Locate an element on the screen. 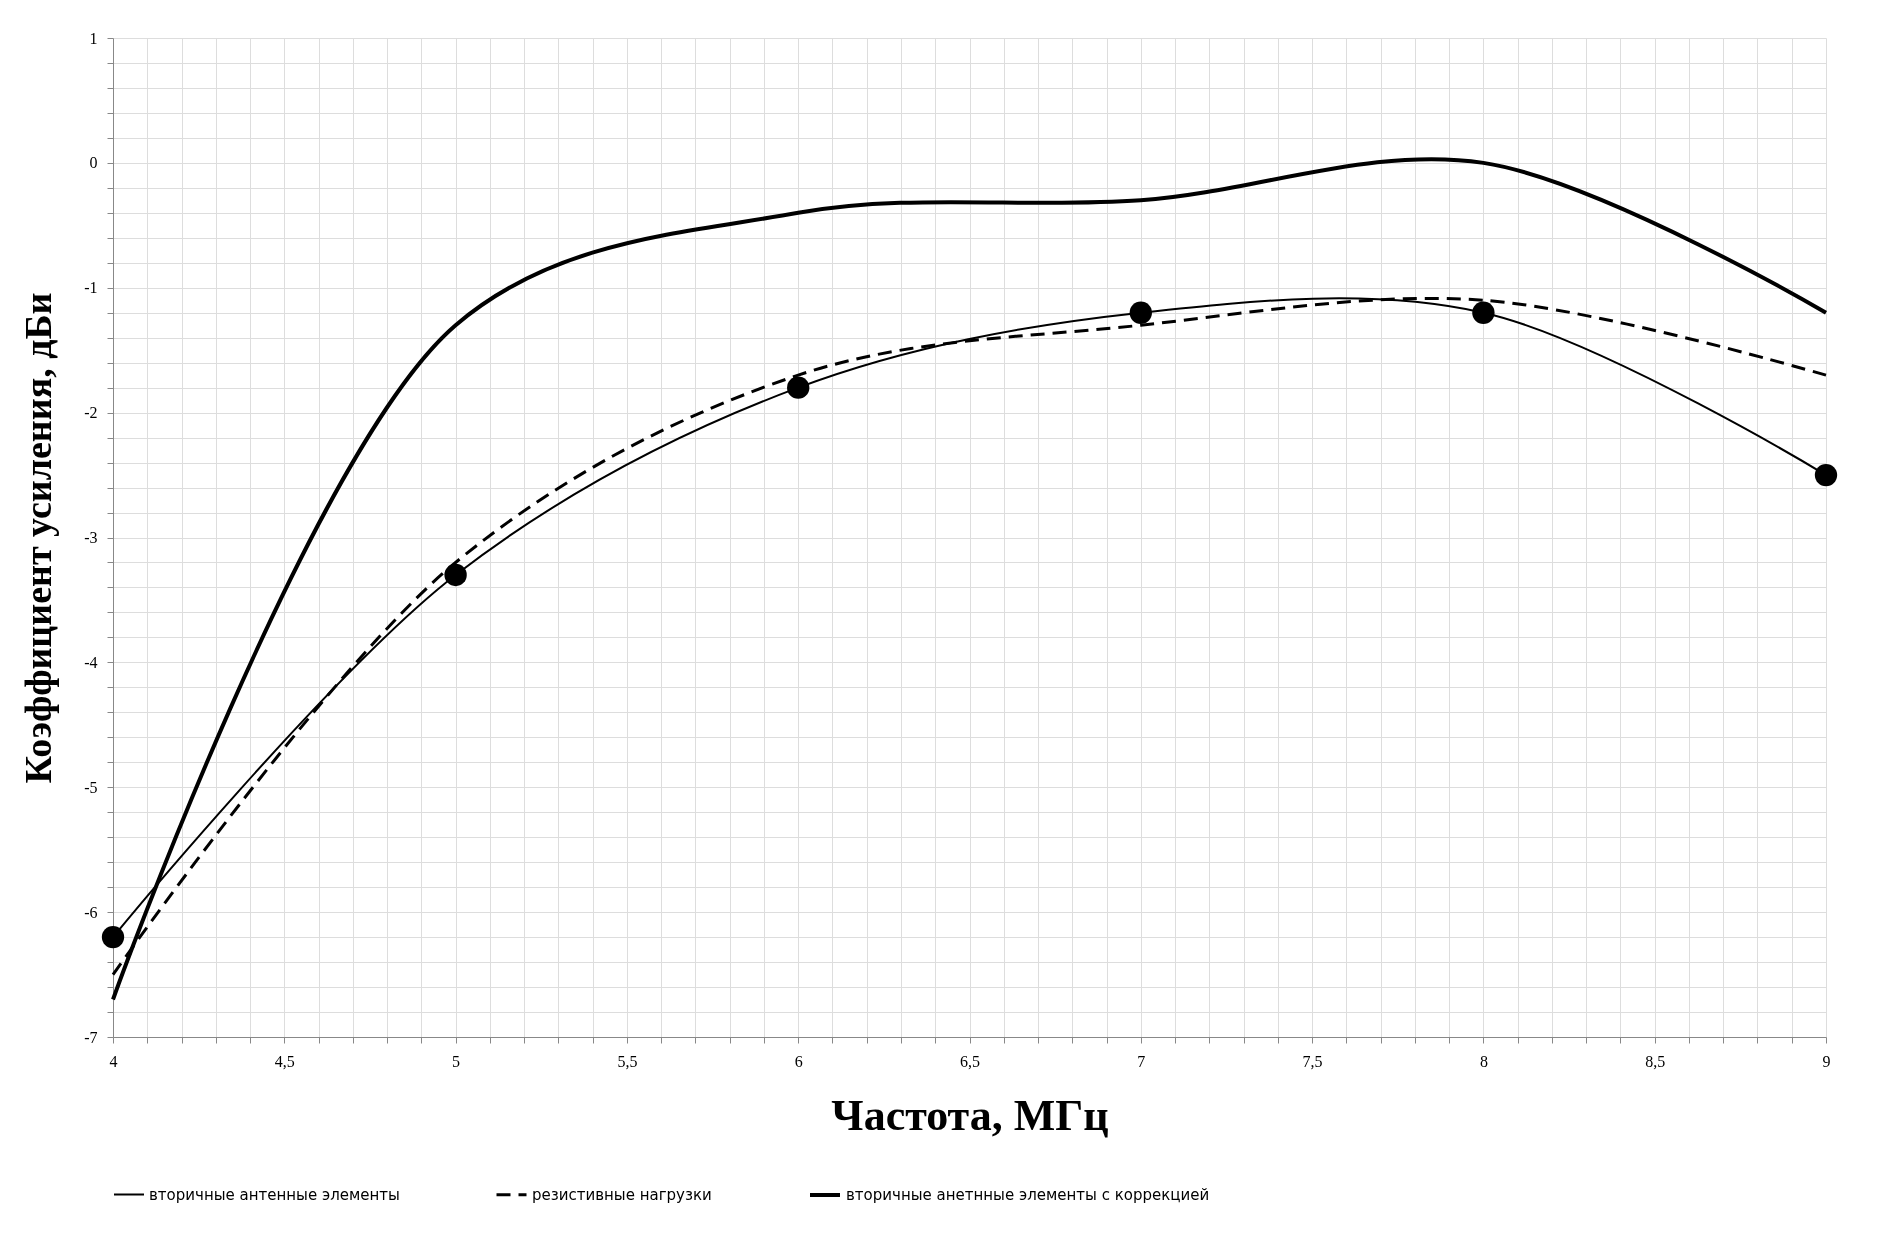 The height and width of the screenshot is (1239, 1890). y-tick-label: -3 is located at coordinates (91, 537).